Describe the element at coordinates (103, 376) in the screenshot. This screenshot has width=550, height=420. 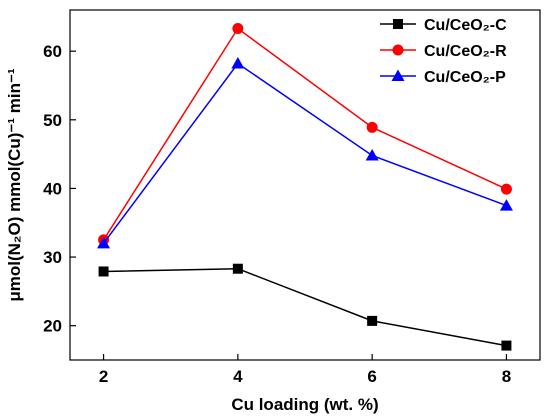
I see `x-tick-label: 2` at that location.